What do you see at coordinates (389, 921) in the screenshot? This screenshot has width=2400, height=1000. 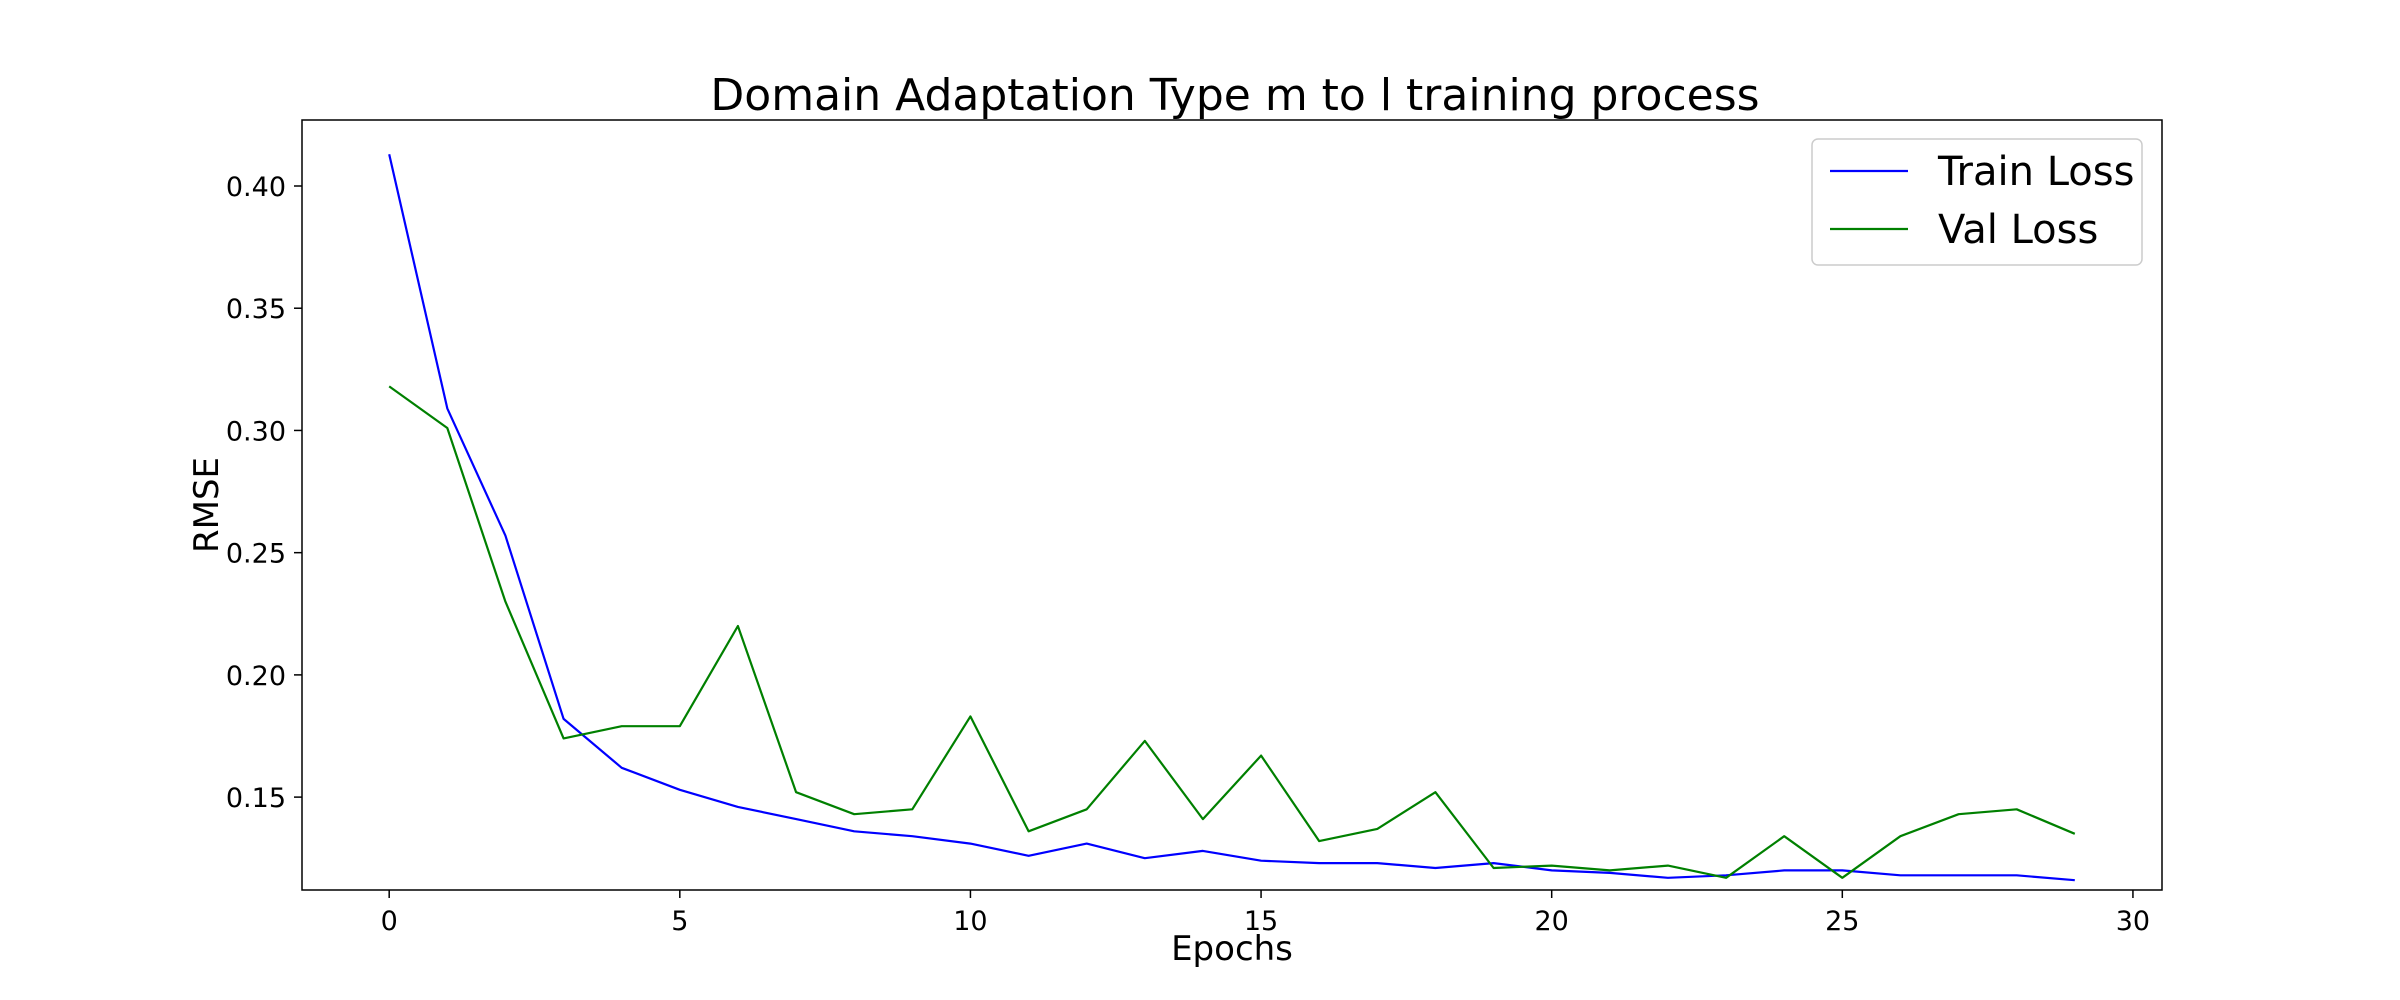 I see `x-tick-label: 0` at bounding box center [389, 921].